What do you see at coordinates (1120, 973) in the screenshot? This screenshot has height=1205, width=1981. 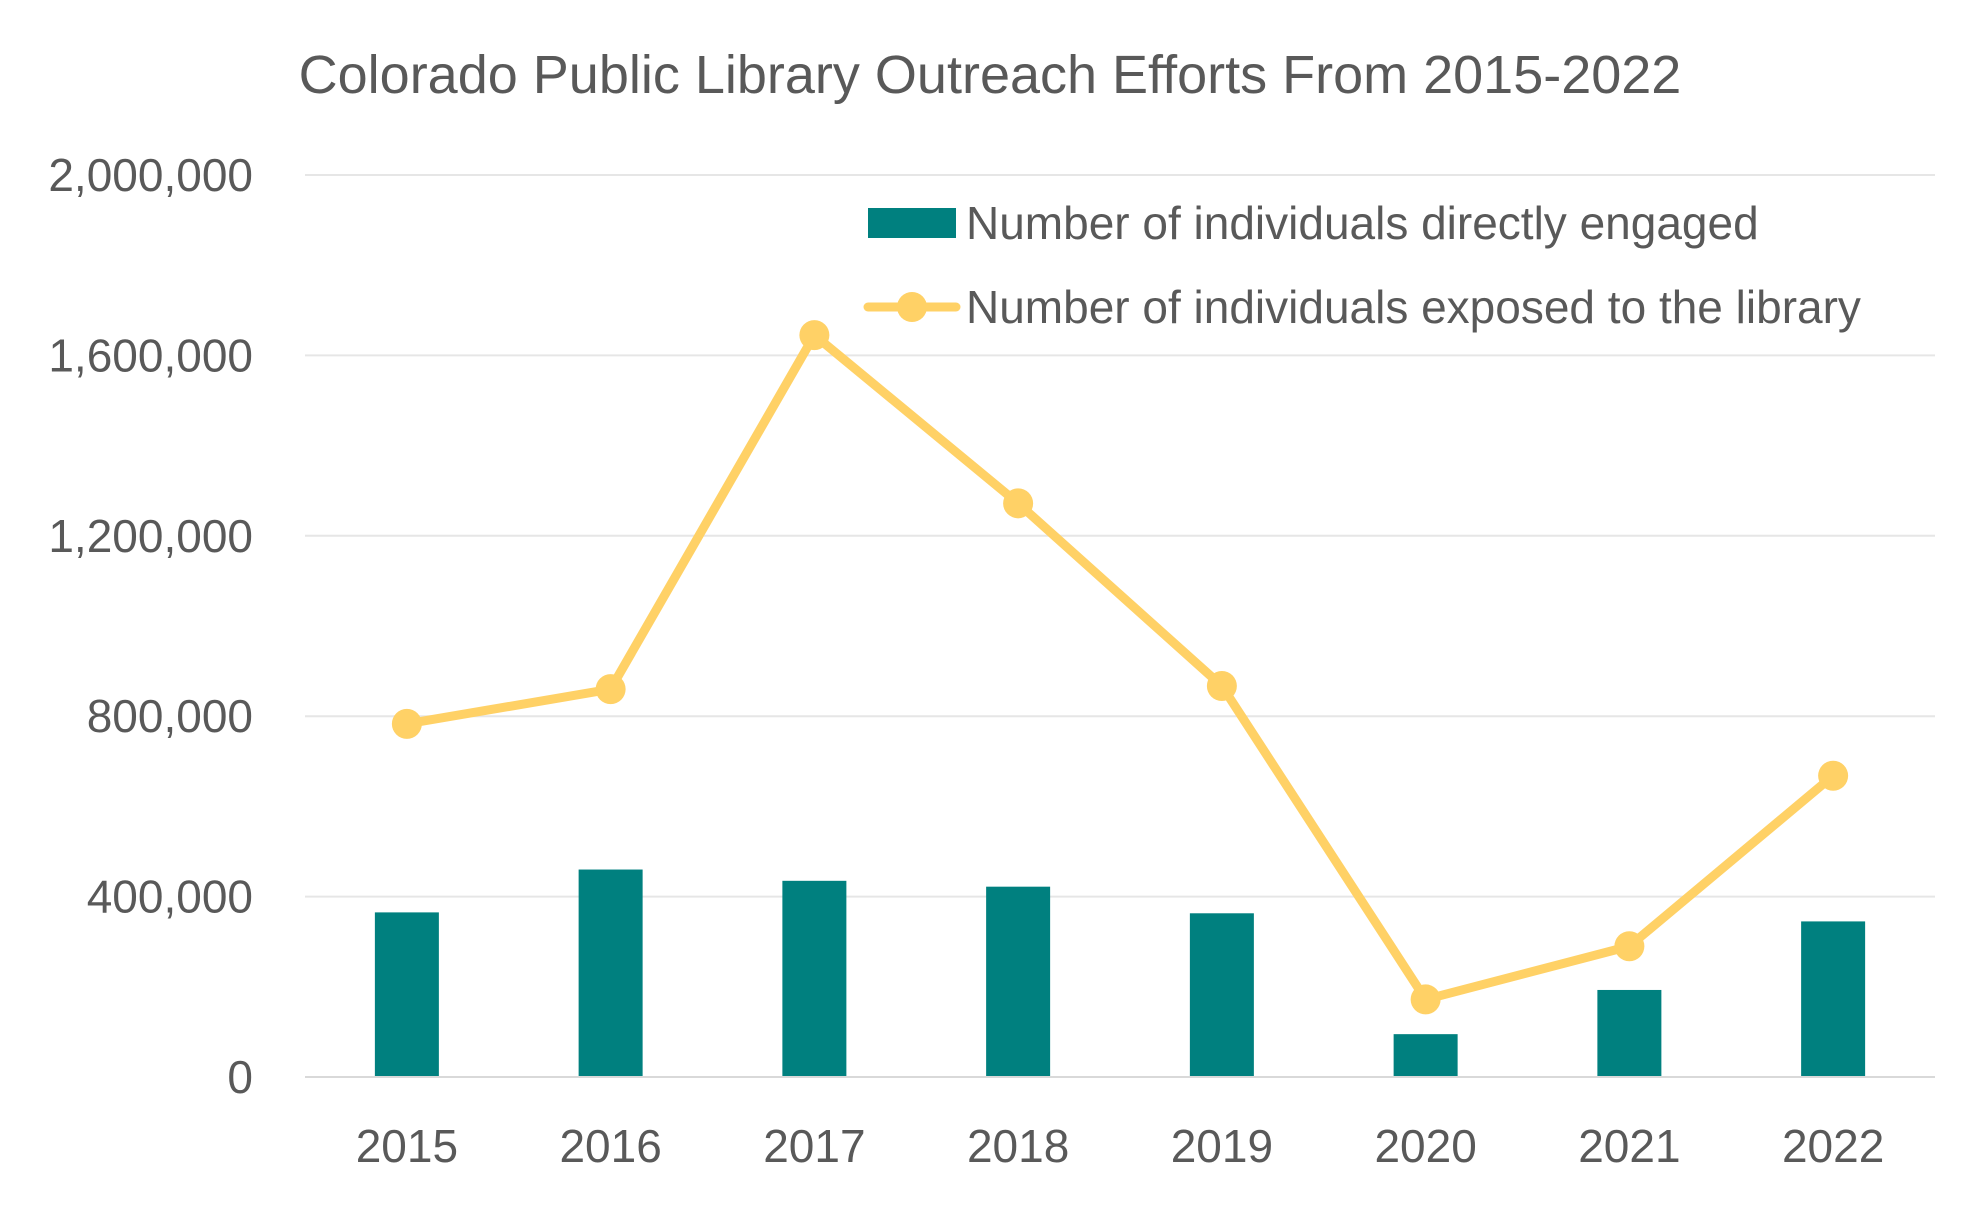 I see `bar-series` at bounding box center [1120, 973].